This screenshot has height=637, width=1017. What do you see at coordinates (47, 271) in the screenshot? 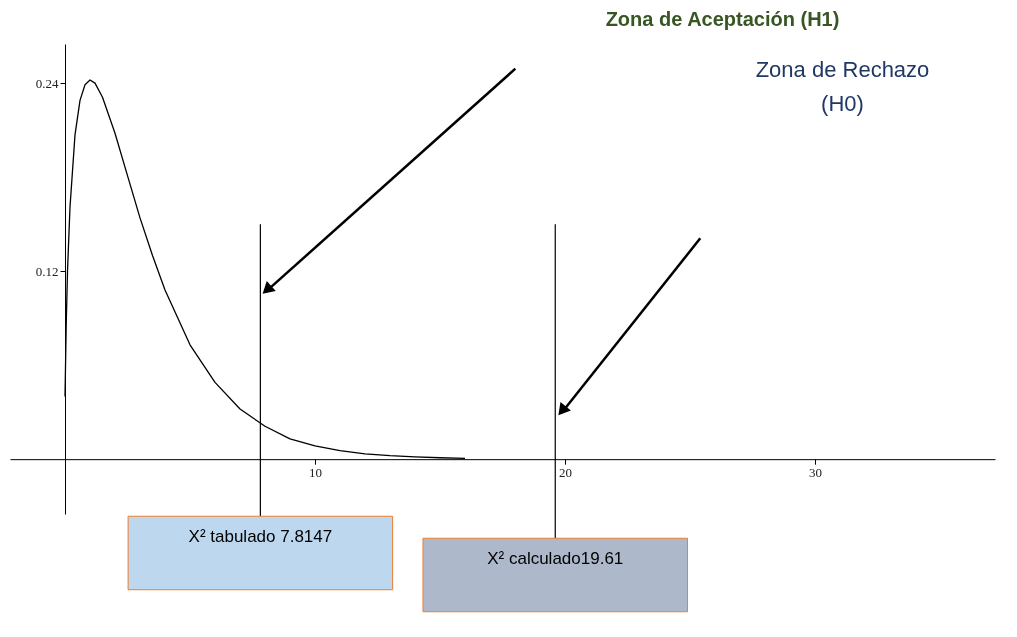
I see `y-tick-label: 0.12` at bounding box center [47, 271].